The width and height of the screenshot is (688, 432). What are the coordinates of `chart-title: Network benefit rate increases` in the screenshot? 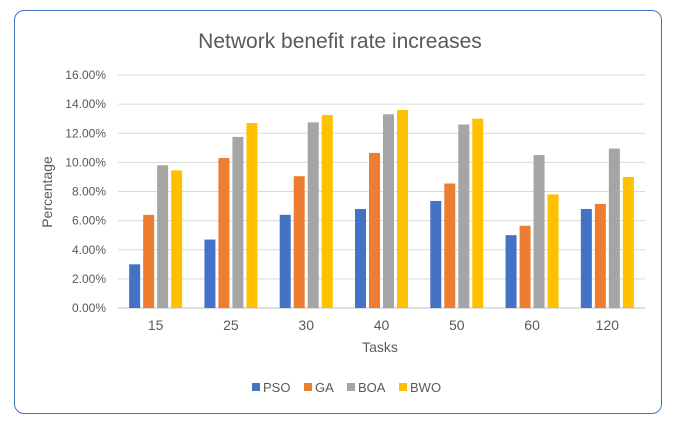 It's located at (340, 41).